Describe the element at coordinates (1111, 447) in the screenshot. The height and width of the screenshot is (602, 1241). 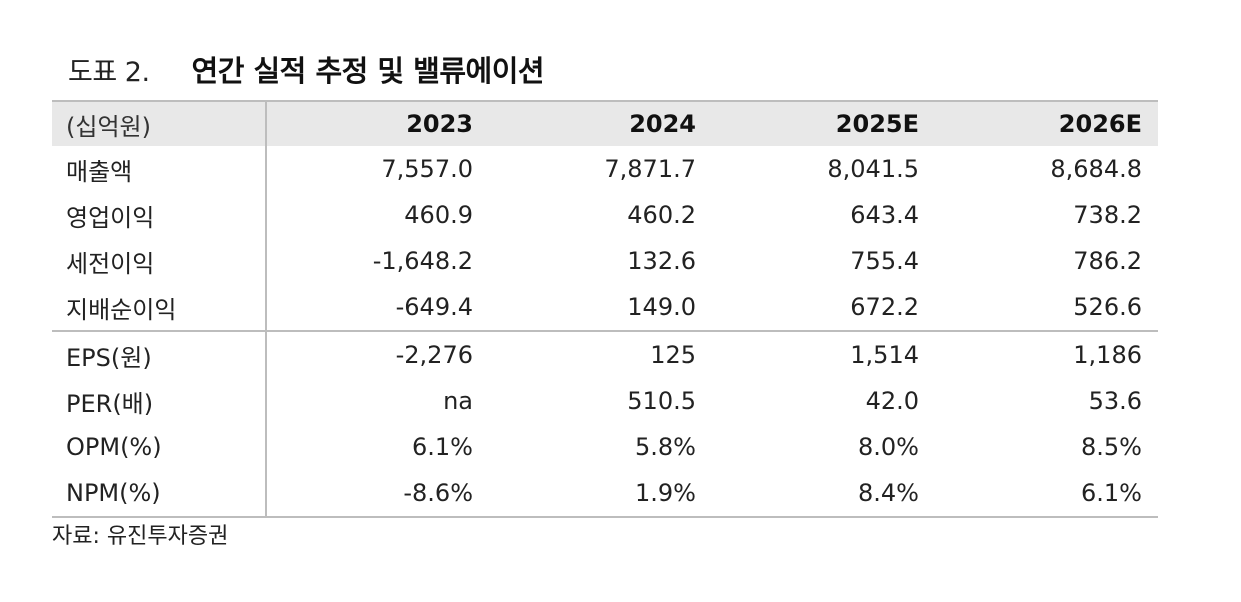
I see `table-cell: 8.5%` at that location.